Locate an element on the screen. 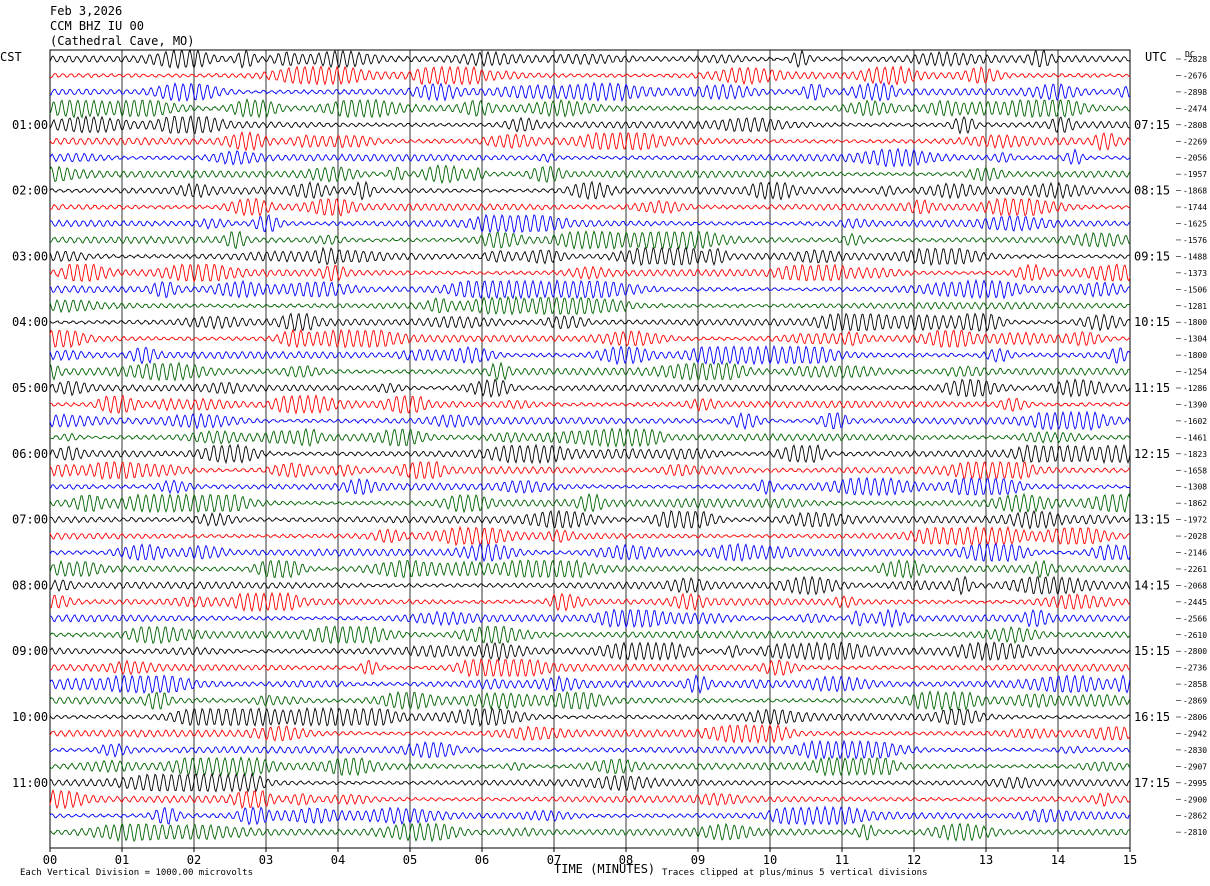  dc-offset-label: -2858 is located at coordinates (1195, 684).